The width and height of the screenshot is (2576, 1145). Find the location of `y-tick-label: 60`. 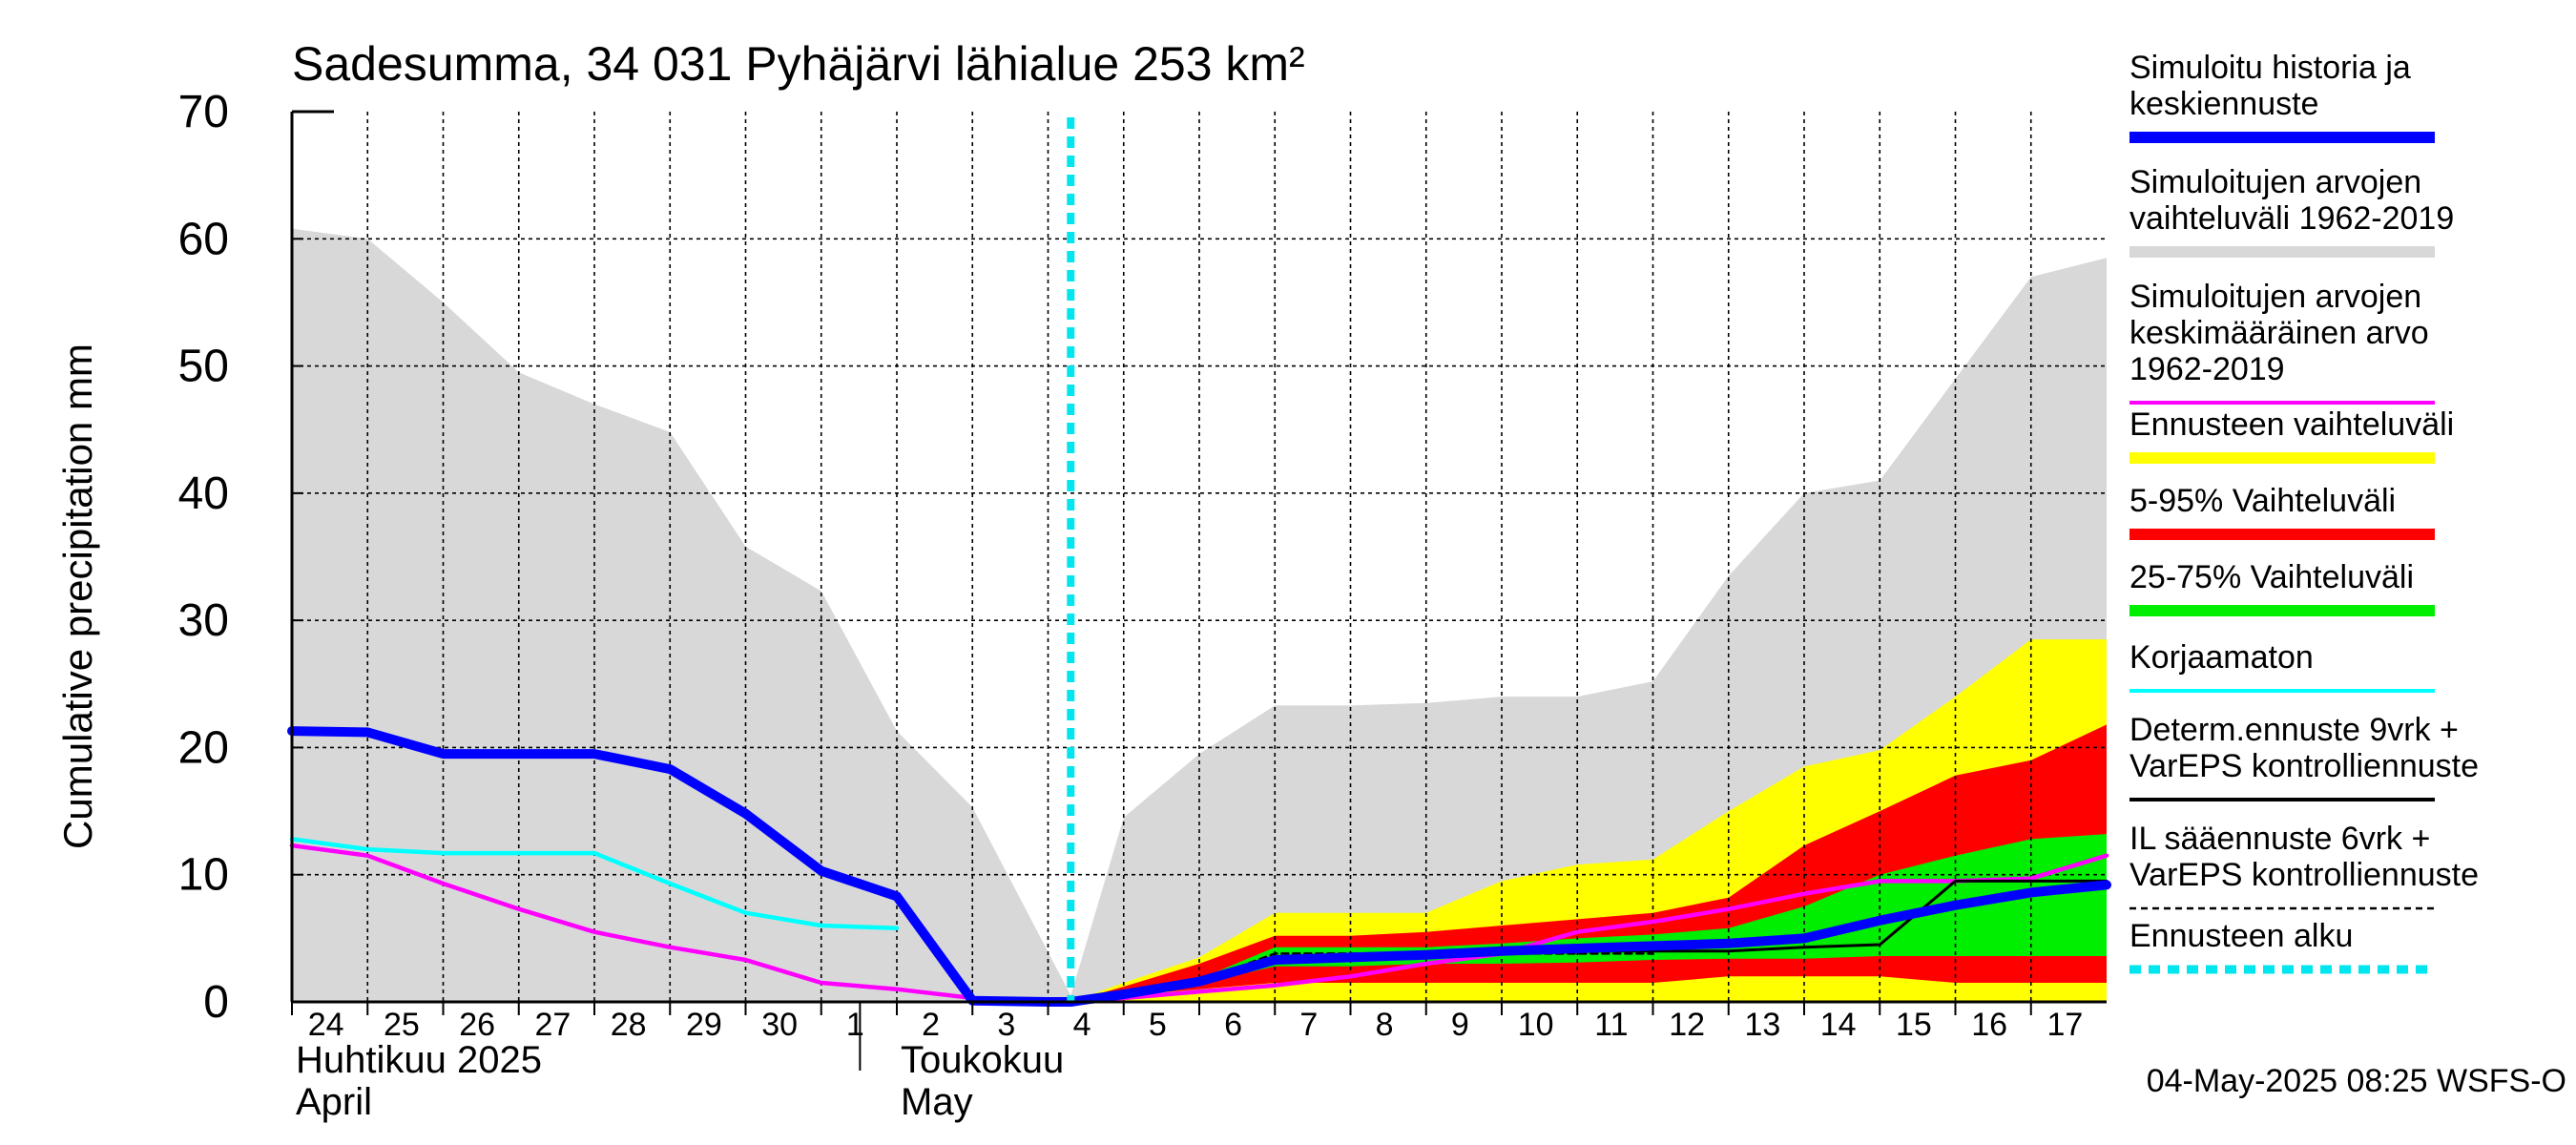

y-tick-label: 60 is located at coordinates (203, 239).